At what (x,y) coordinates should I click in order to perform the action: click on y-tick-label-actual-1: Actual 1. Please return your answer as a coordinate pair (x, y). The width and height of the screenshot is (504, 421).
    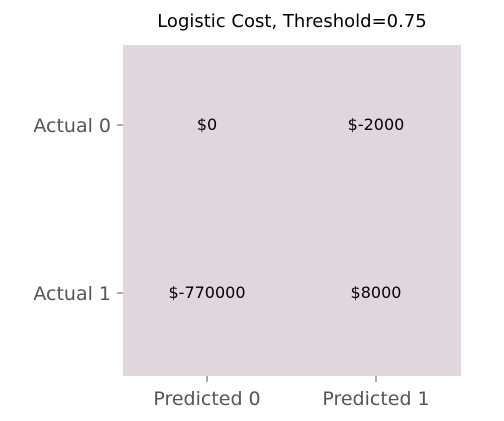
    Looking at the image, I should click on (72, 294).